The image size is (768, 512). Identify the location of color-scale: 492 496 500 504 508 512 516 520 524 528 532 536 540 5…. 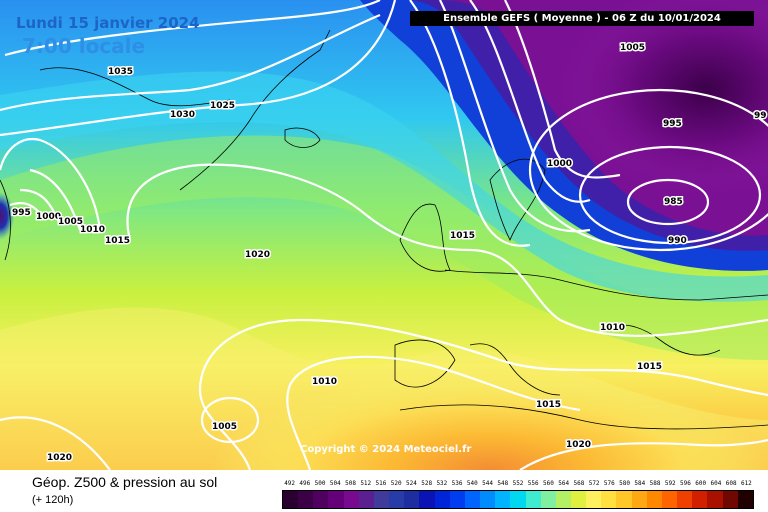
(518, 494).